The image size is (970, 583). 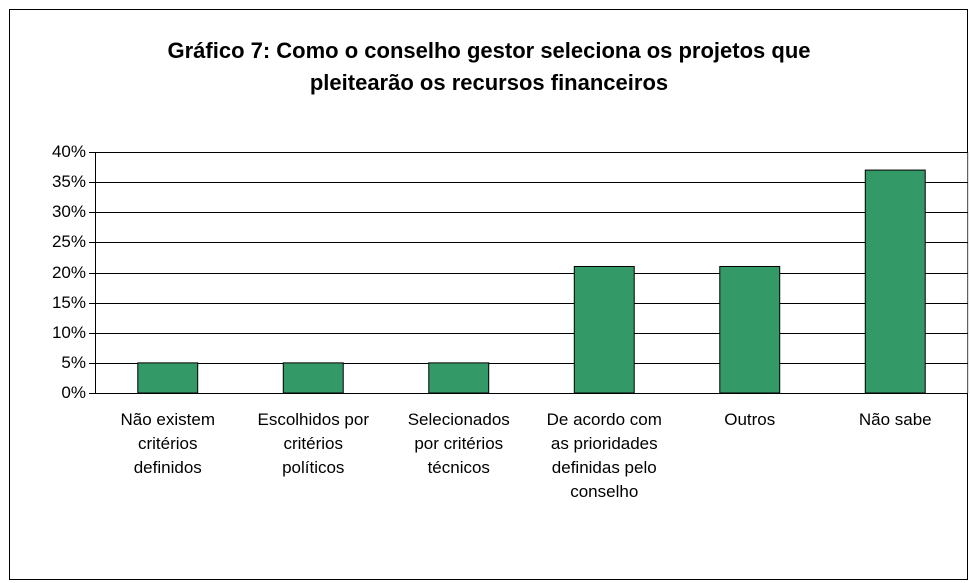 I want to click on y-tick-label: 0%, so click(x=73, y=392).